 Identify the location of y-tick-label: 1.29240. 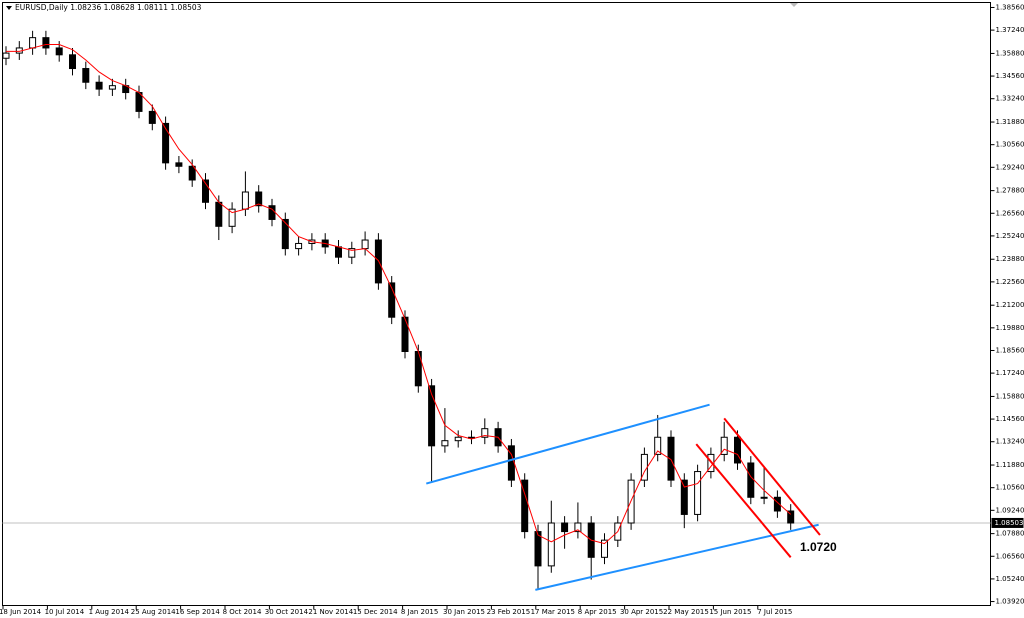
(1010, 167).